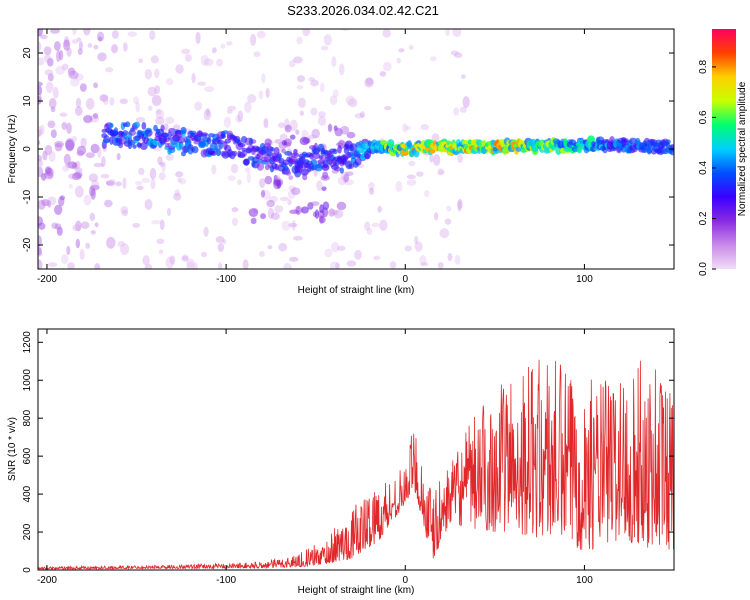 The height and width of the screenshot is (600, 750). I want to click on snr-y-tick-label: 0, so click(27, 570).